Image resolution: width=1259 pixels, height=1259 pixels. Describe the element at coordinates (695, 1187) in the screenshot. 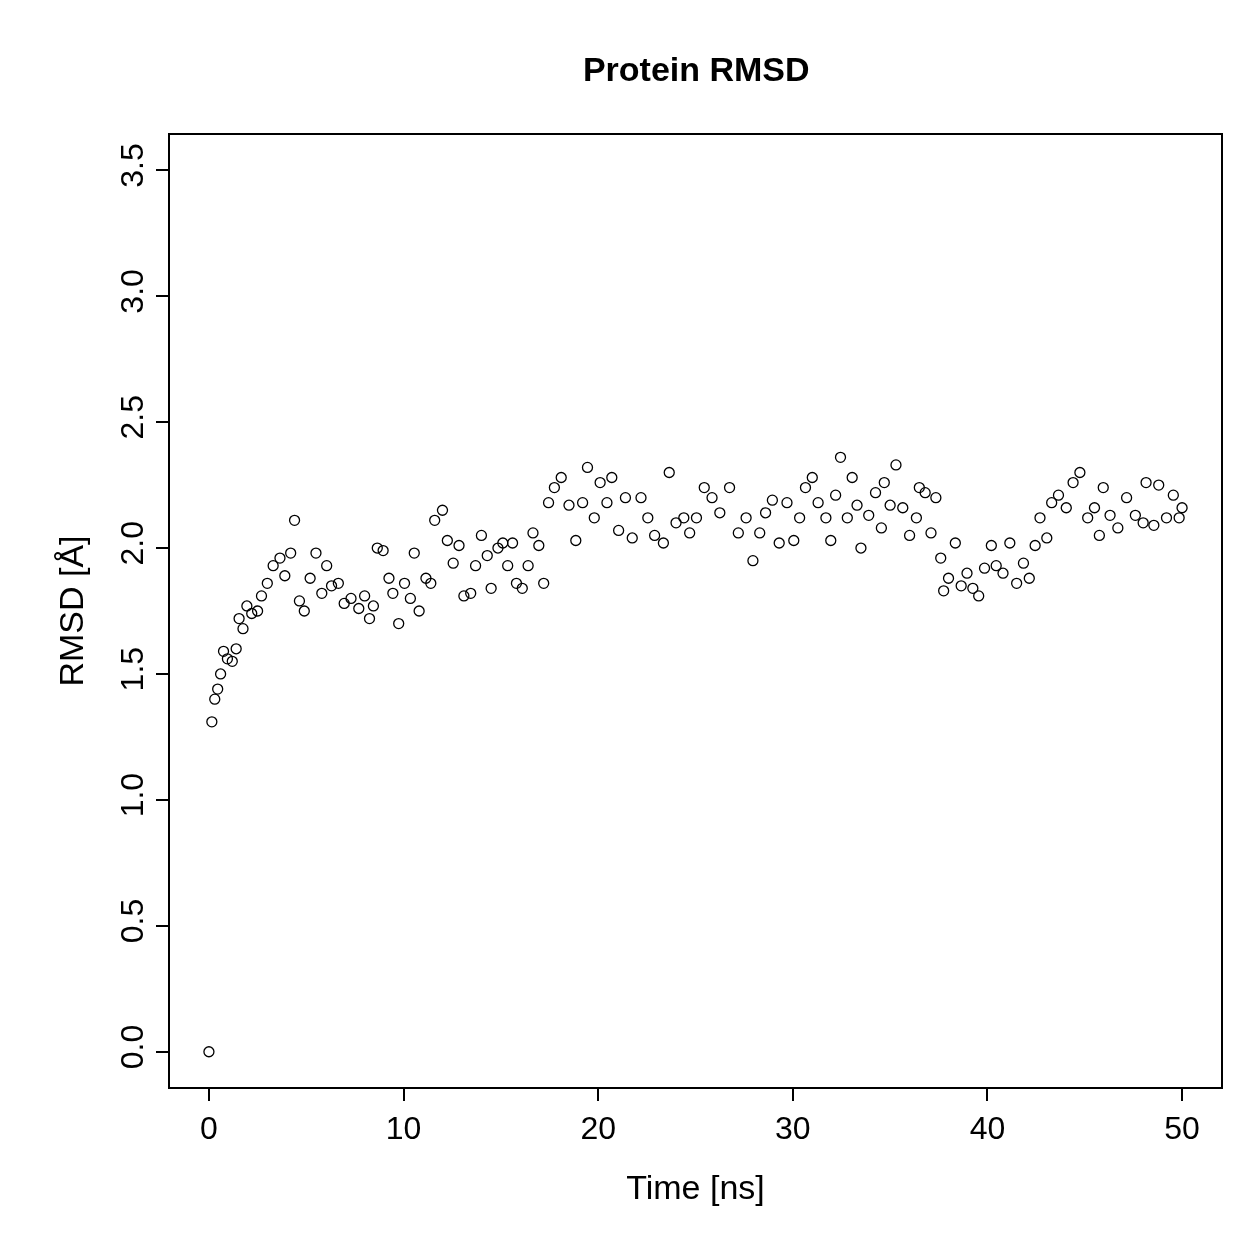

I see `x-axis-title: Time [ns]` at that location.